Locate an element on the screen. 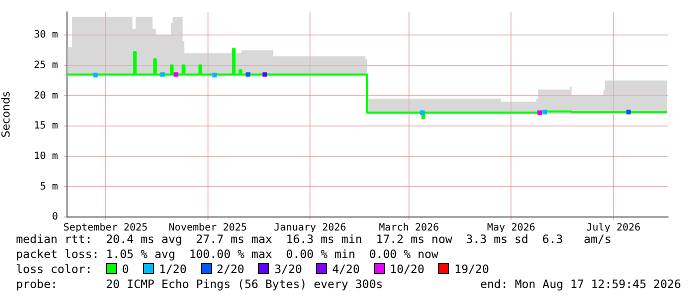 The height and width of the screenshot is (297, 697). legend-title: loss color: is located at coordinates (55, 269).